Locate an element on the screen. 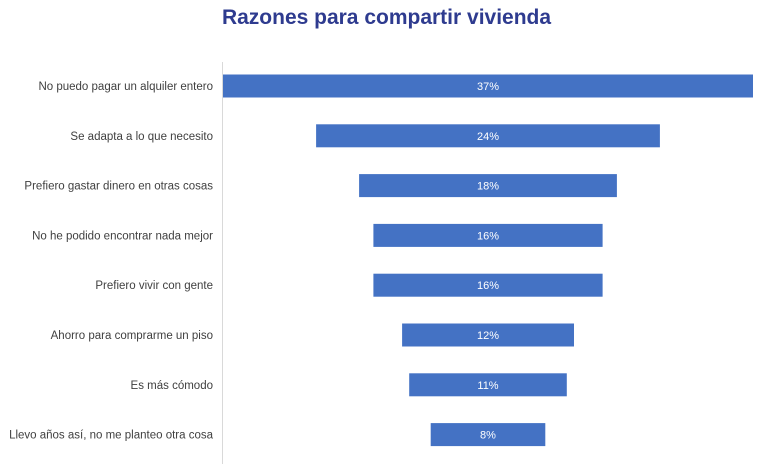 This screenshot has height=464, width=768. category-label: Se adapta a lo que necesito is located at coordinates (141, 137).